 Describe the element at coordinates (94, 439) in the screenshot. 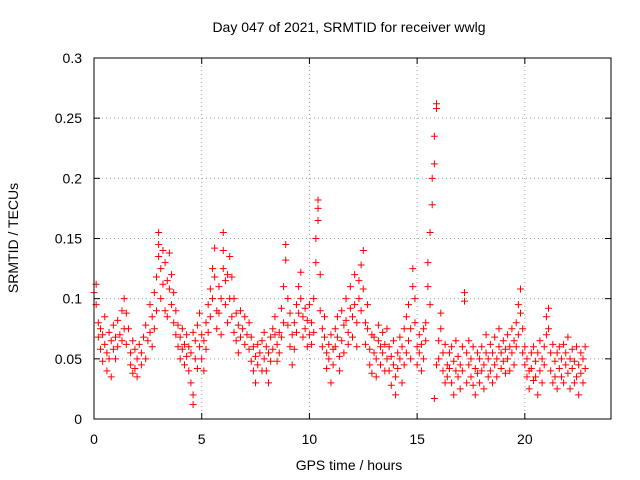

I see `x-tick-label: 0` at that location.